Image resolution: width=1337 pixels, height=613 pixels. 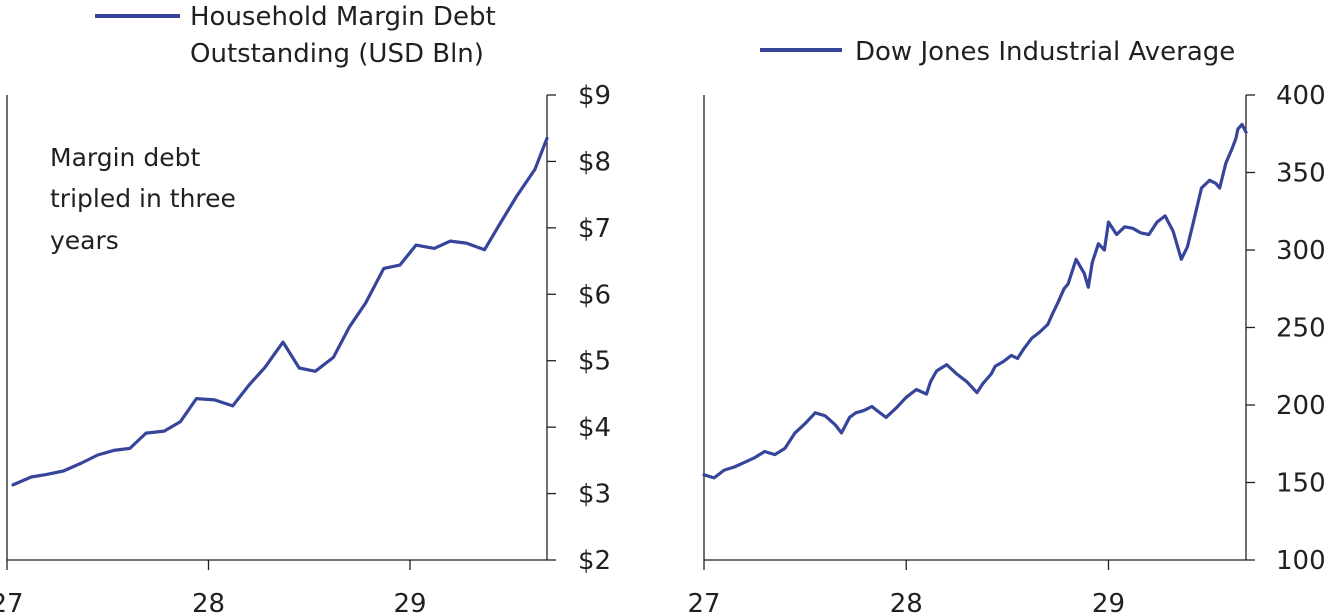 What do you see at coordinates (337, 54) in the screenshot?
I see `legend-label: Outstanding (USD Bln)` at bounding box center [337, 54].